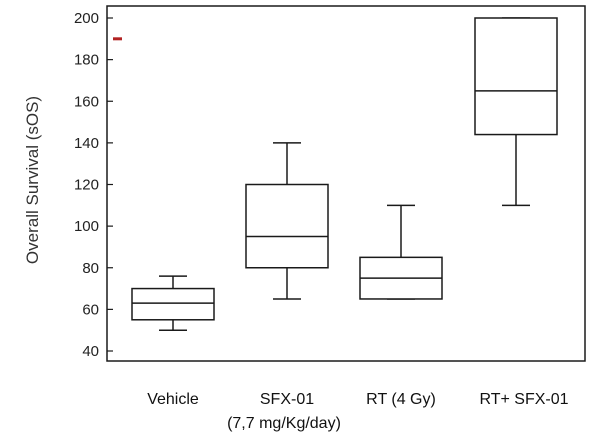  I want to click on y-tick-label-40: 40, so click(90, 351).